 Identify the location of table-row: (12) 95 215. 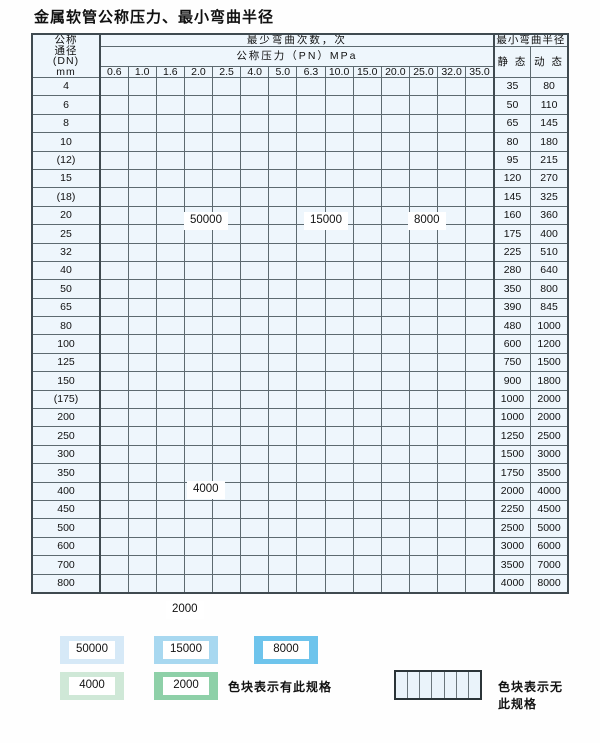
(300, 160).